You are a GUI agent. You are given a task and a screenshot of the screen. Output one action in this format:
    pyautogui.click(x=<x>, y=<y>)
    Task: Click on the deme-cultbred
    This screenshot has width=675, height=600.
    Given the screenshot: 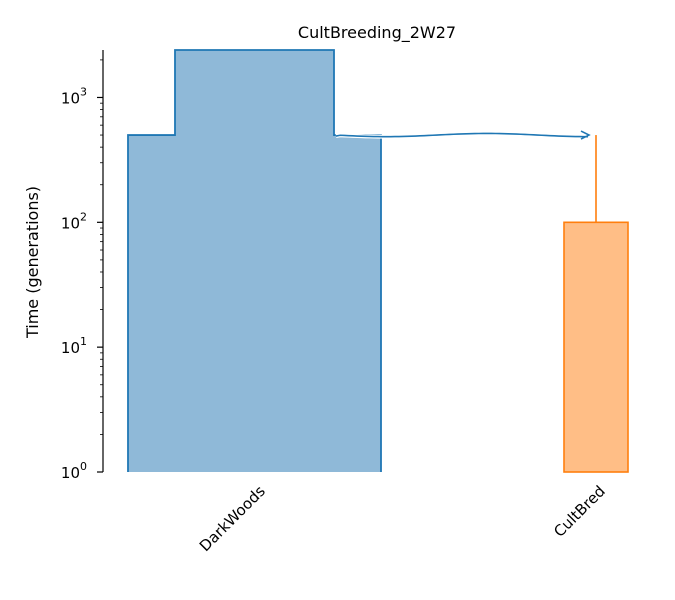 What is the action you would take?
    pyautogui.click(x=596, y=347)
    